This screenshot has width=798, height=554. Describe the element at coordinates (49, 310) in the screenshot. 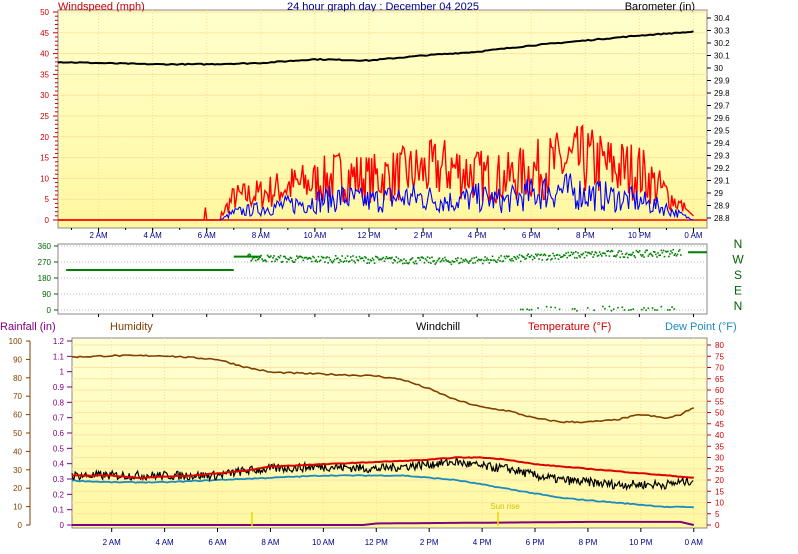

I see `direction-tick-label: 0` at that location.